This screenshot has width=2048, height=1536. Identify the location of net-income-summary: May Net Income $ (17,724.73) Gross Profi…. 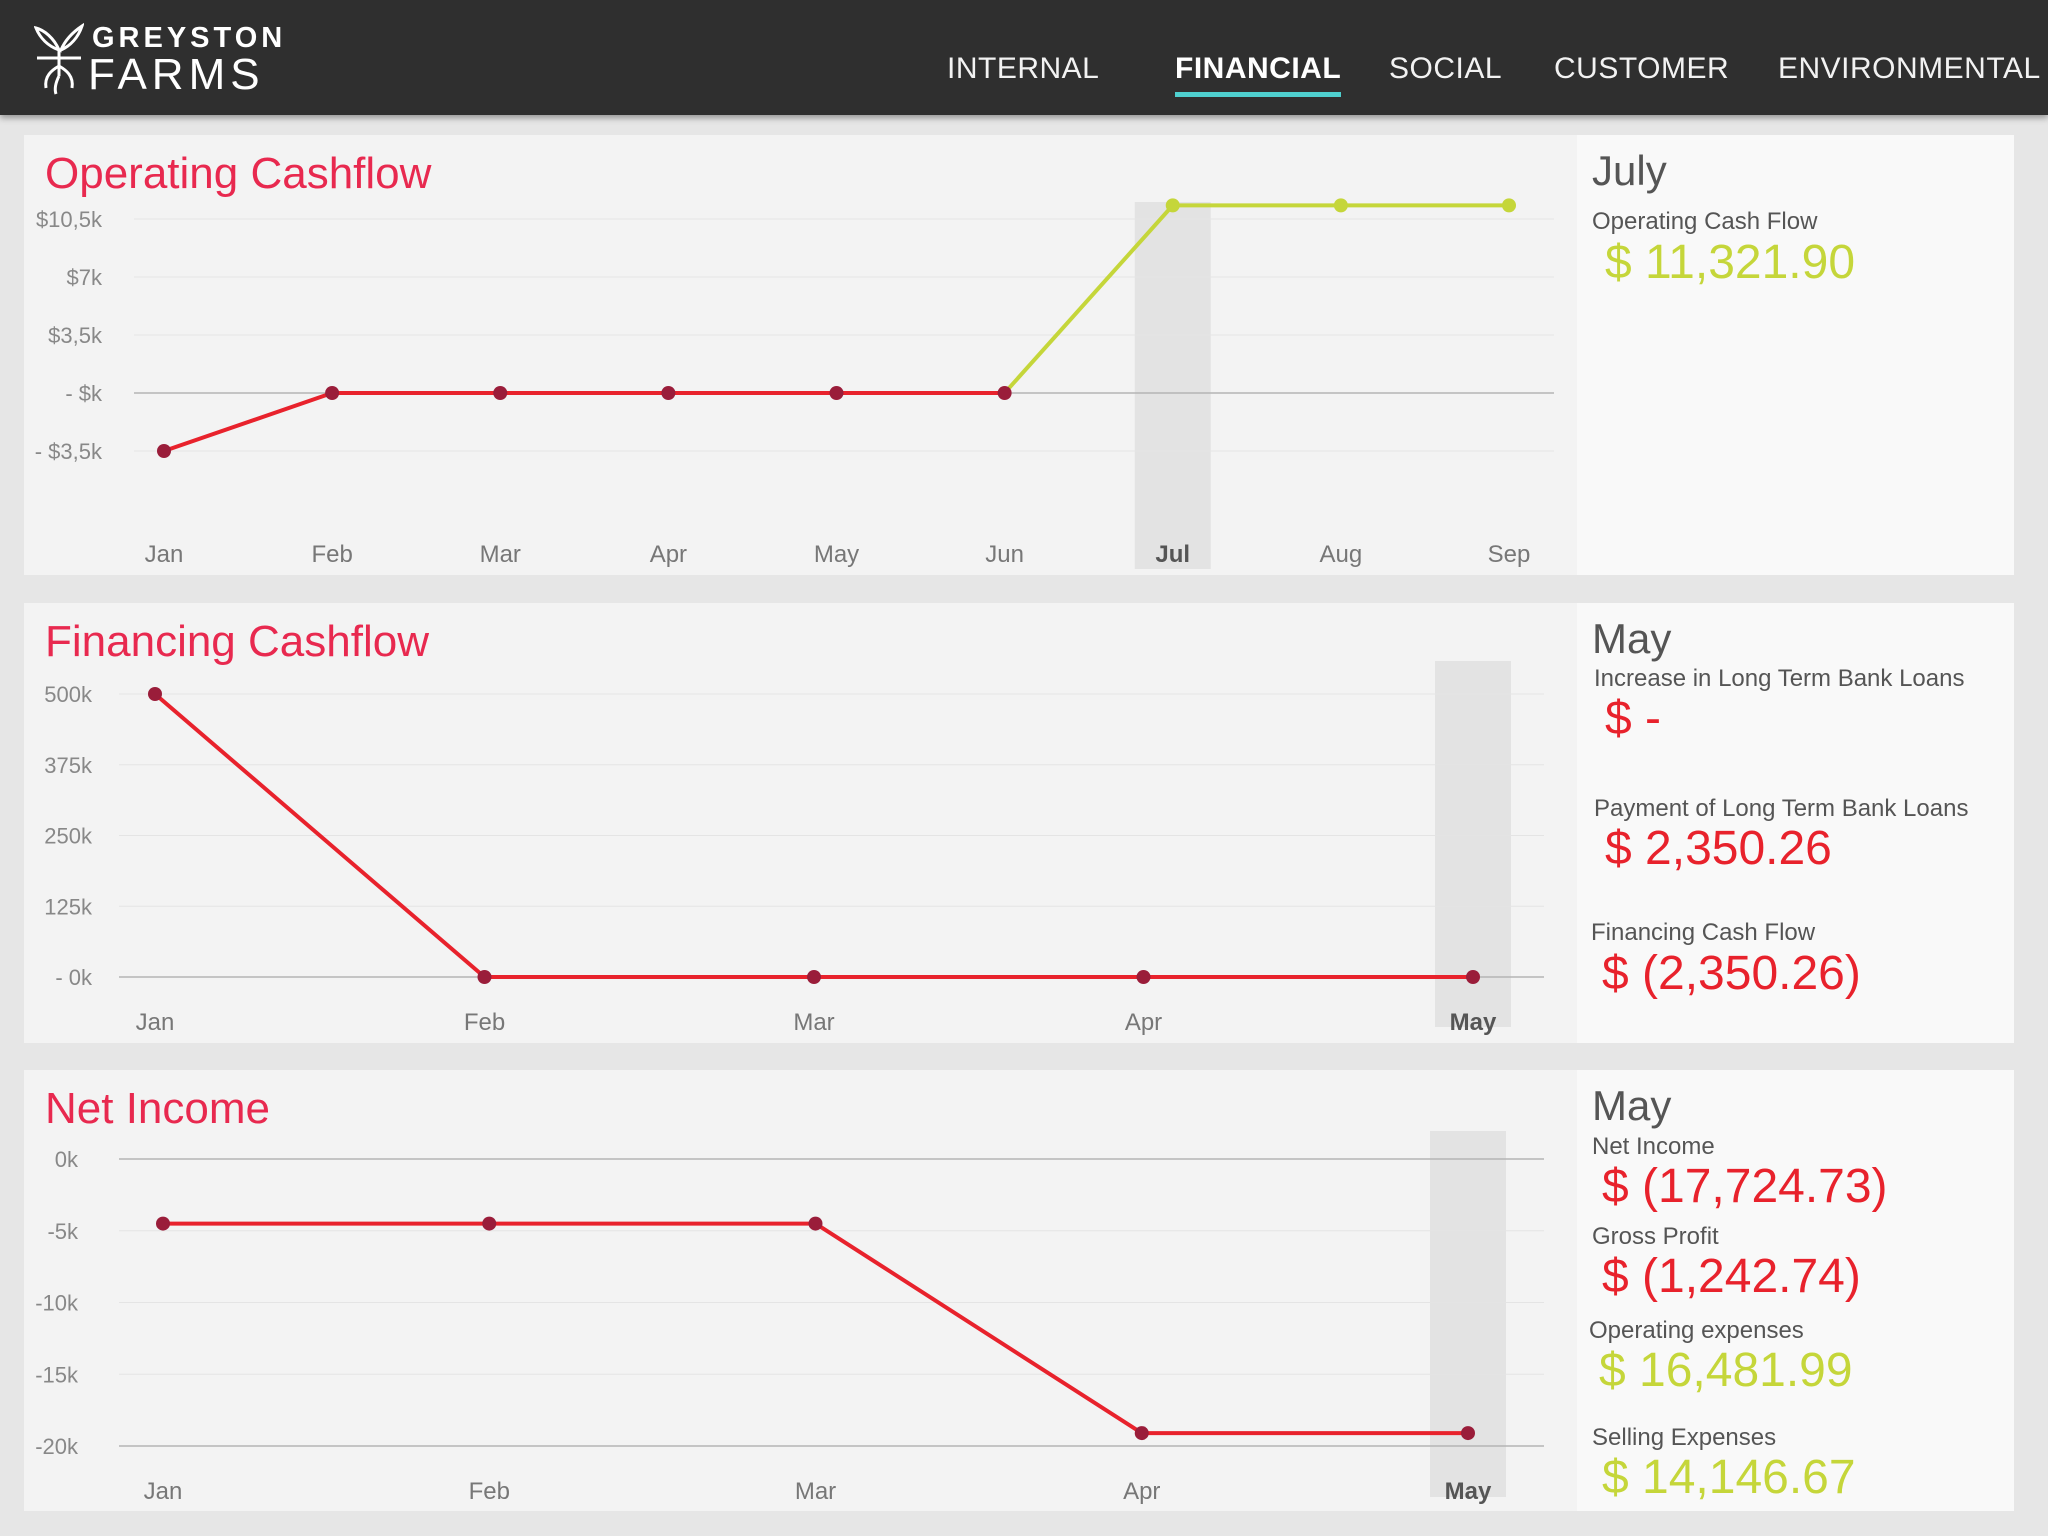
(1795, 1290).